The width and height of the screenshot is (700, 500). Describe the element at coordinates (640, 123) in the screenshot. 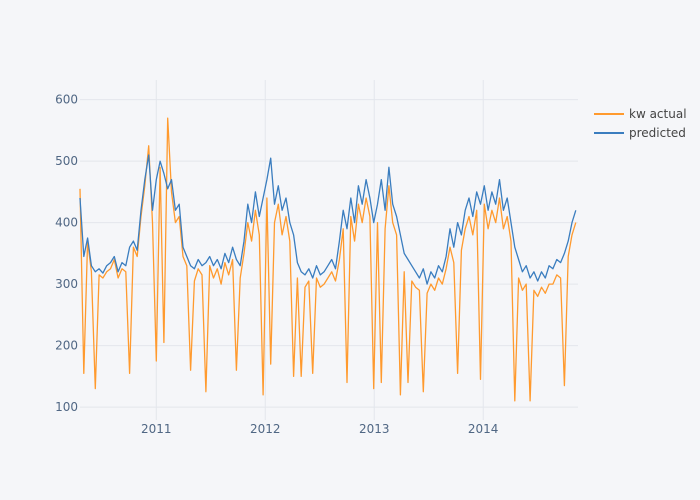

I see `legend: kw actual predicted` at that location.